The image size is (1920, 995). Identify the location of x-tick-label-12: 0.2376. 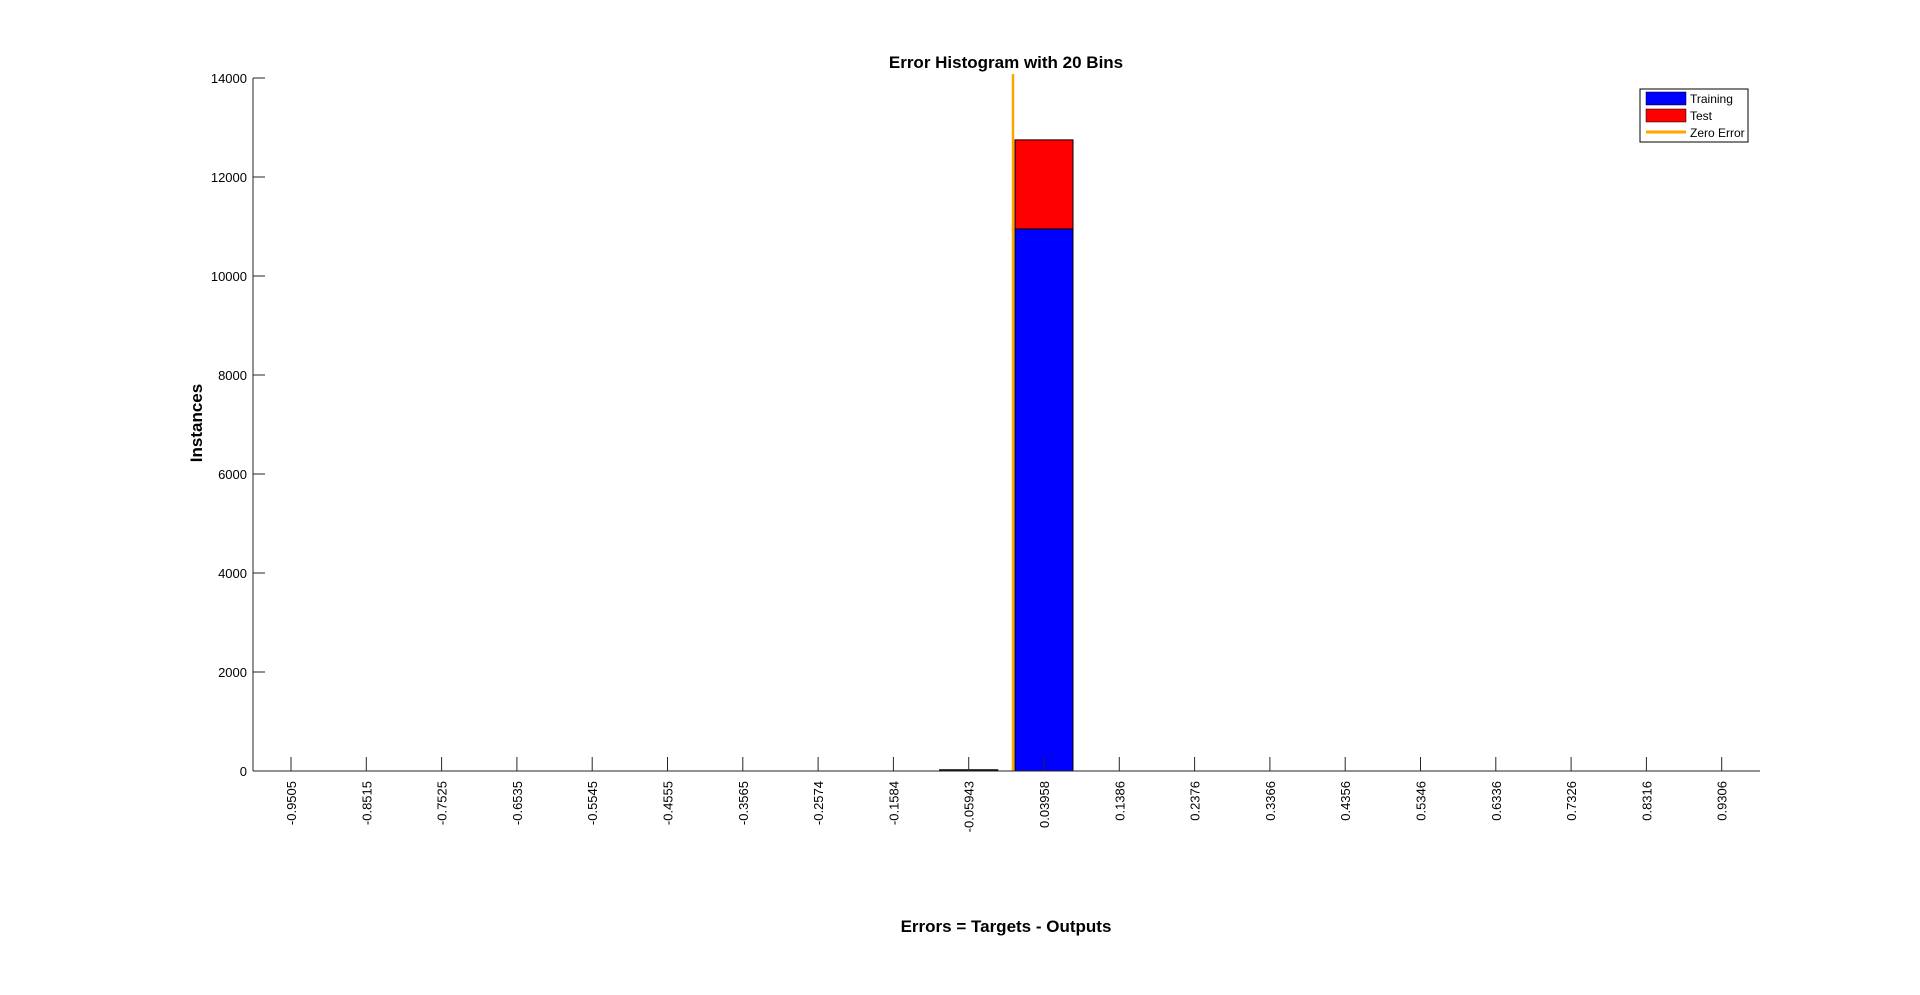
(1195, 801).